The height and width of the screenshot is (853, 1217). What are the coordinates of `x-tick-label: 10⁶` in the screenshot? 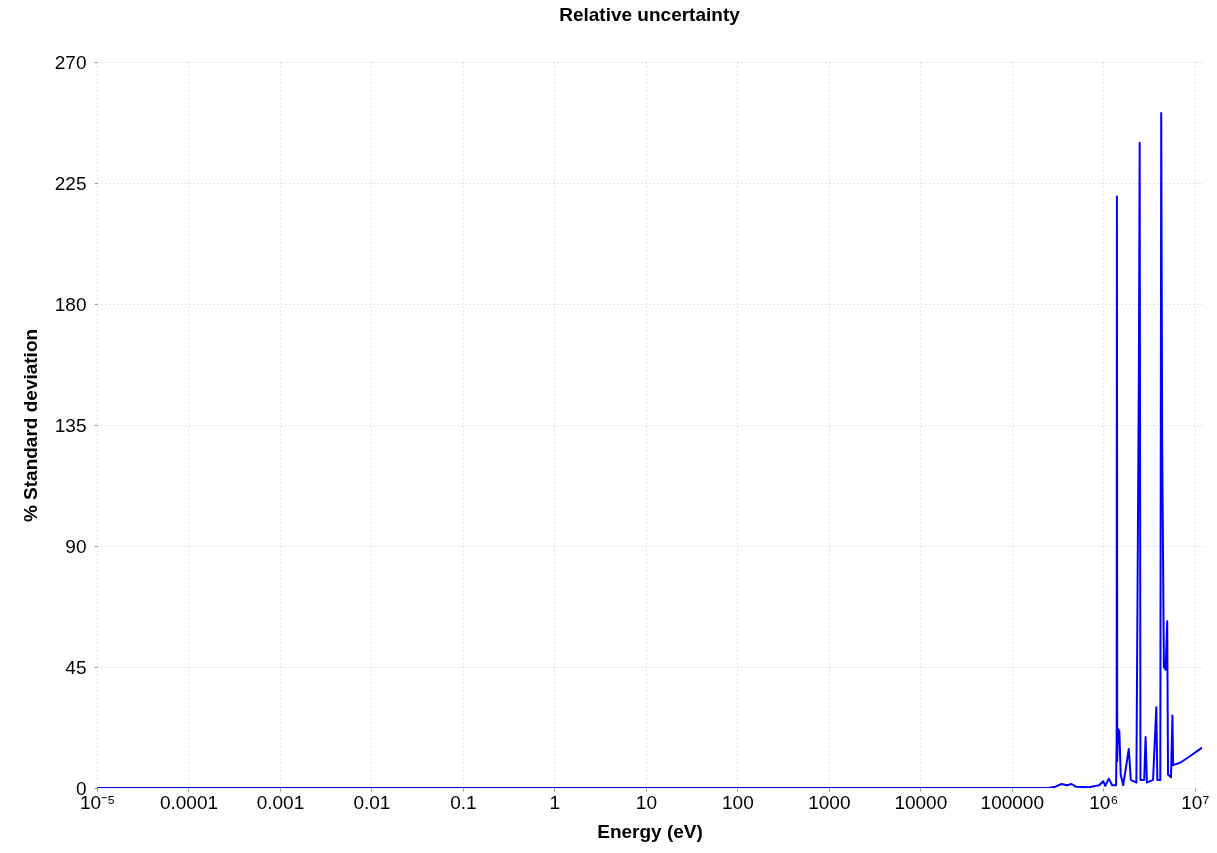 It's located at (1104, 802).